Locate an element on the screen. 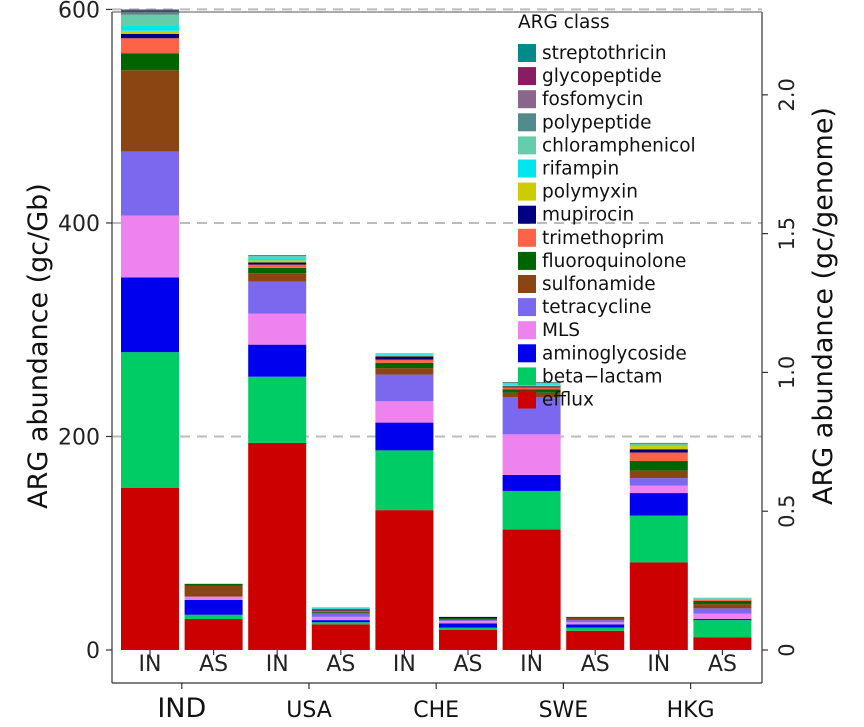  legend-label: mupirocin is located at coordinates (588, 215).